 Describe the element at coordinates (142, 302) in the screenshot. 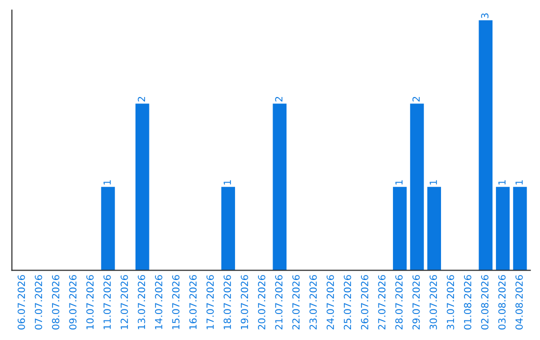

I see `x-tick-label: 13.07.2026` at that location.